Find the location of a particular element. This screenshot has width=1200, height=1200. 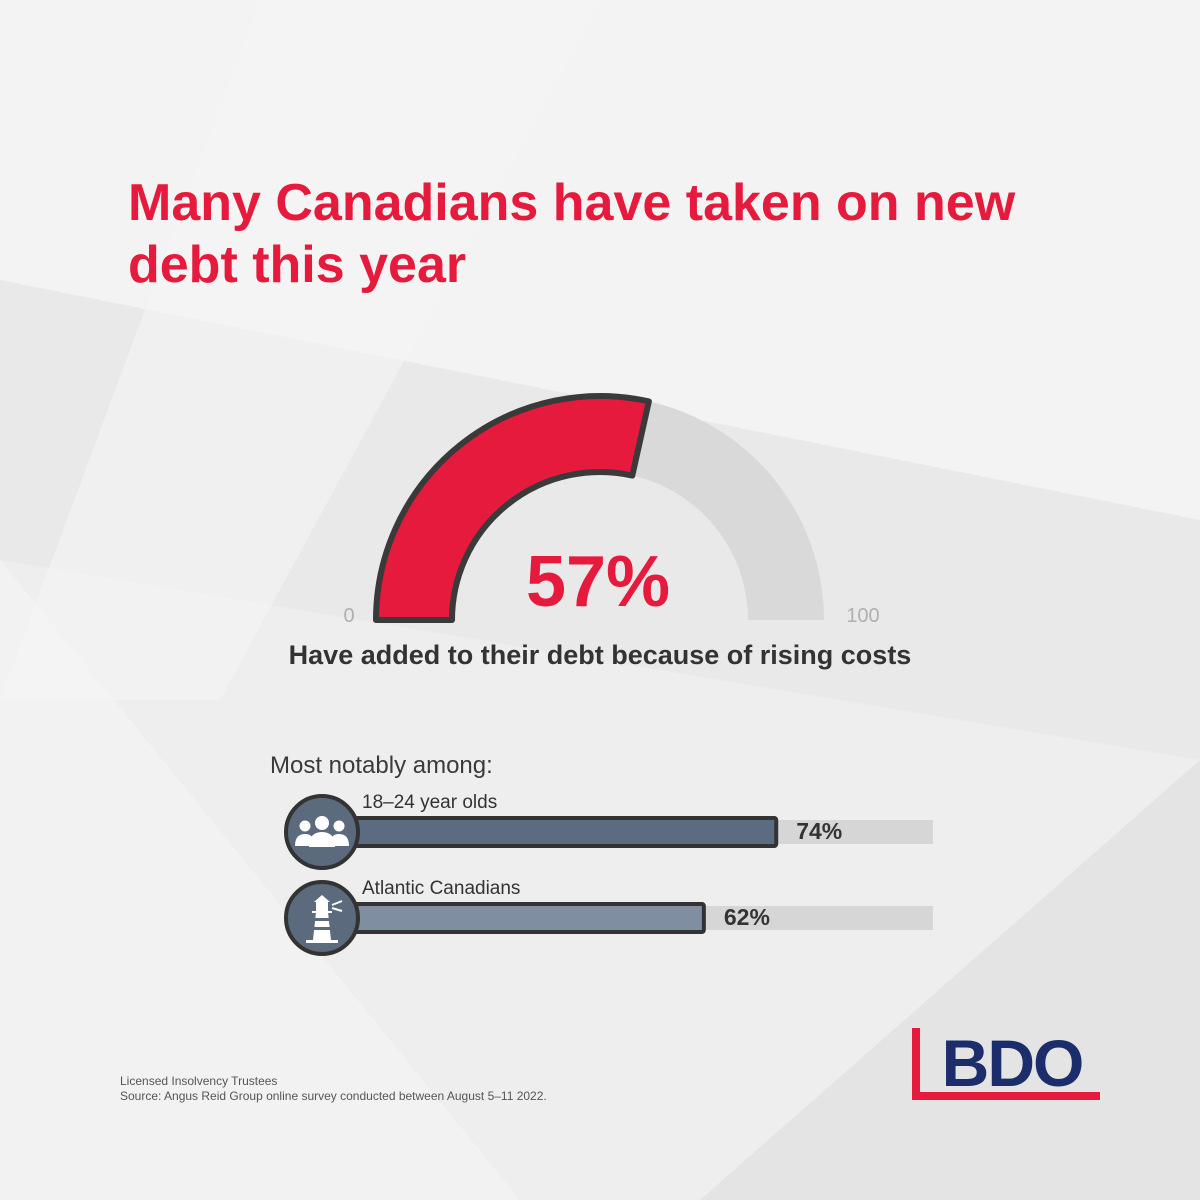

bars-subhead: Most notably among: is located at coordinates (381, 765).